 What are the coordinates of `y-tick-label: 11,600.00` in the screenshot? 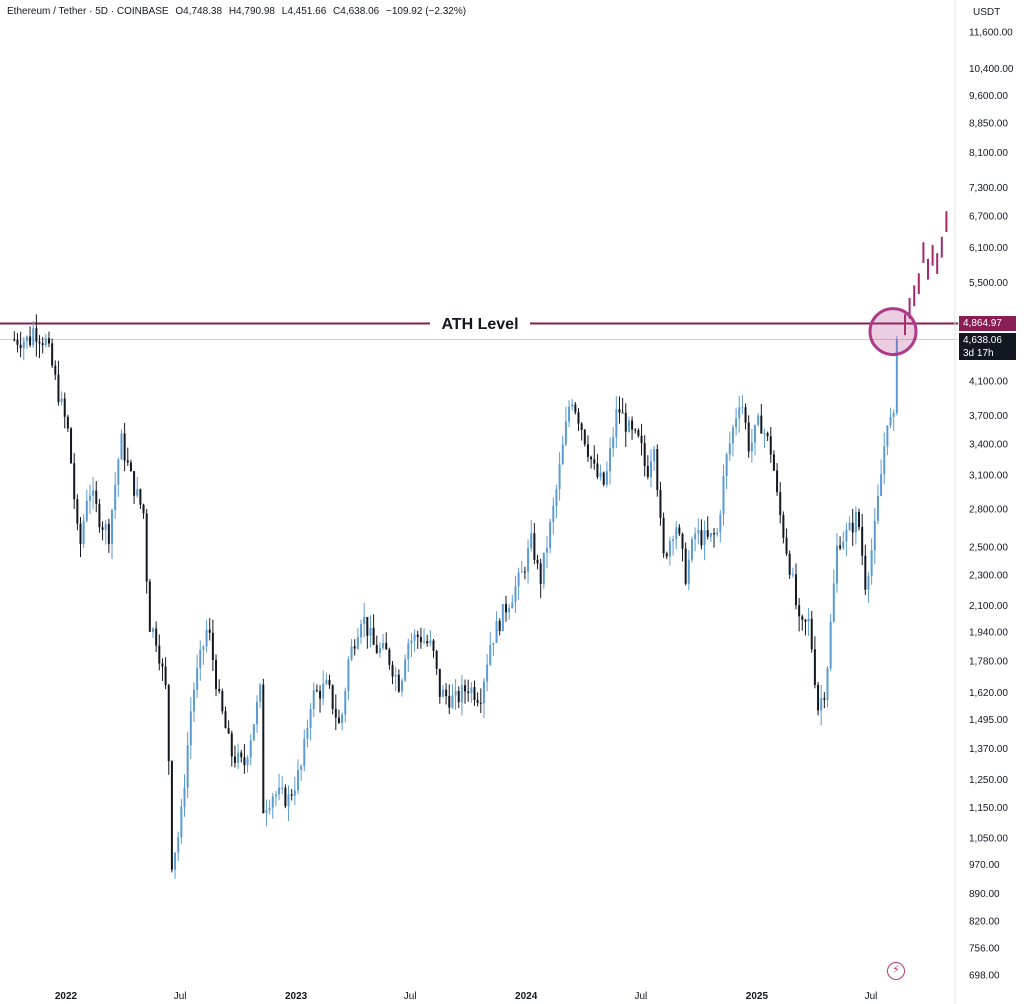 It's located at (991, 33).